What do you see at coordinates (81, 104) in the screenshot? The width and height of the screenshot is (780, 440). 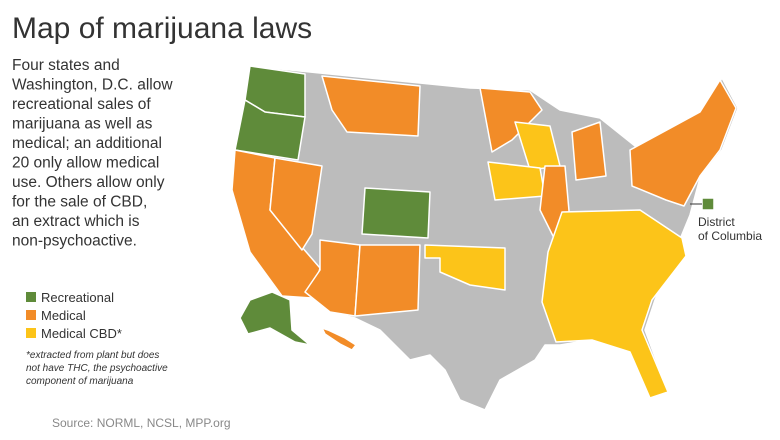 I see `description-line: recreational sales of` at bounding box center [81, 104].